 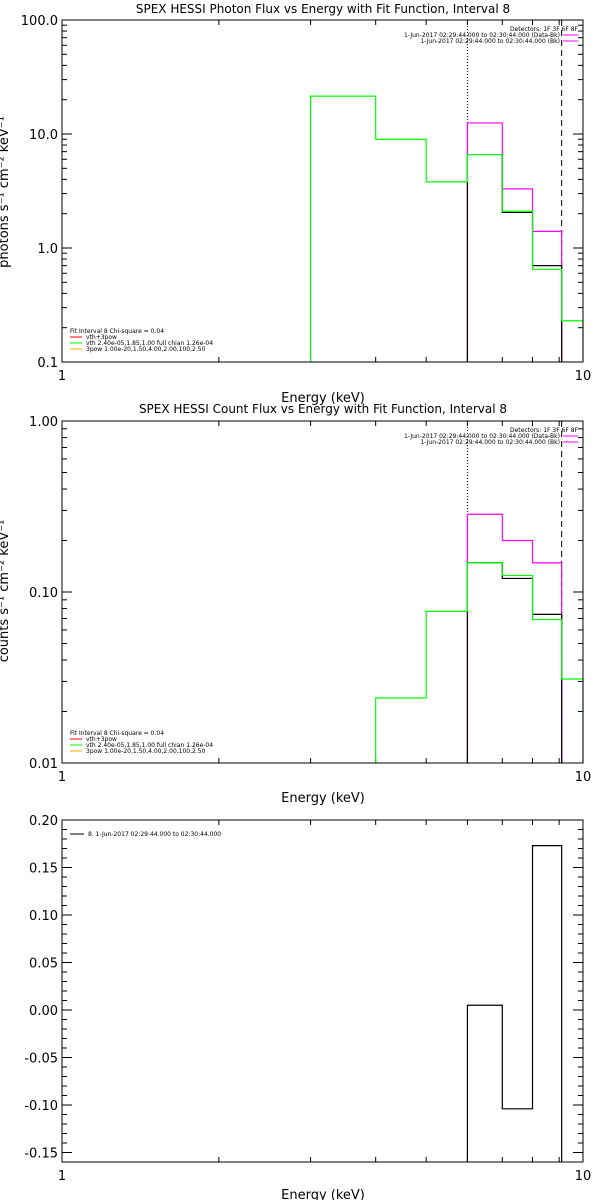 What do you see at coordinates (43, 964) in the screenshot?
I see `y-tick-label: 0.05` at bounding box center [43, 964].